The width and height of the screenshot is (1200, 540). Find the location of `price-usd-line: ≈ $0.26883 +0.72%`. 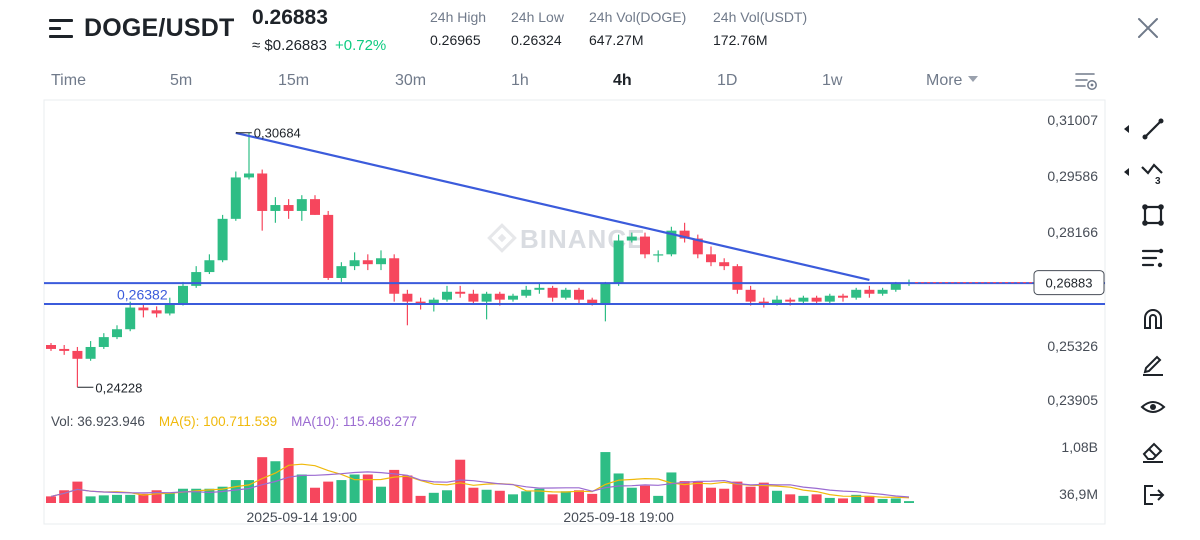

price-usd-line: ≈ $0.26883 +0.72% is located at coordinates (319, 45).